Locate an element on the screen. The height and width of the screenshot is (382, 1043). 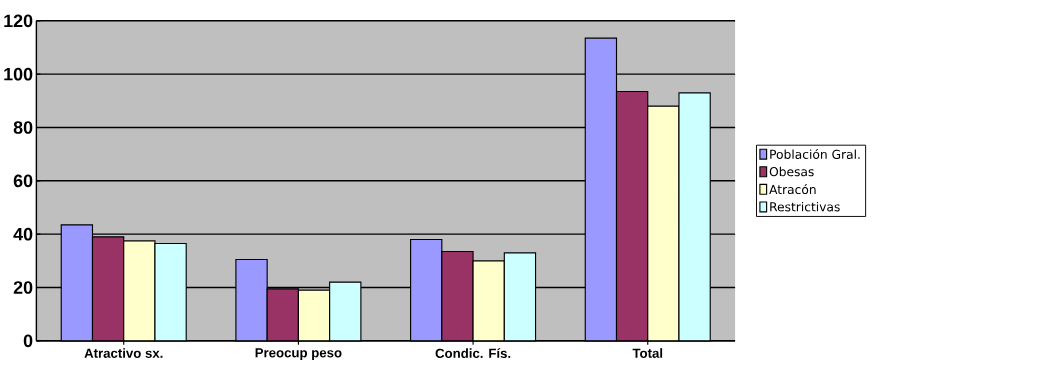
legend-label: Atracón is located at coordinates (792, 189).